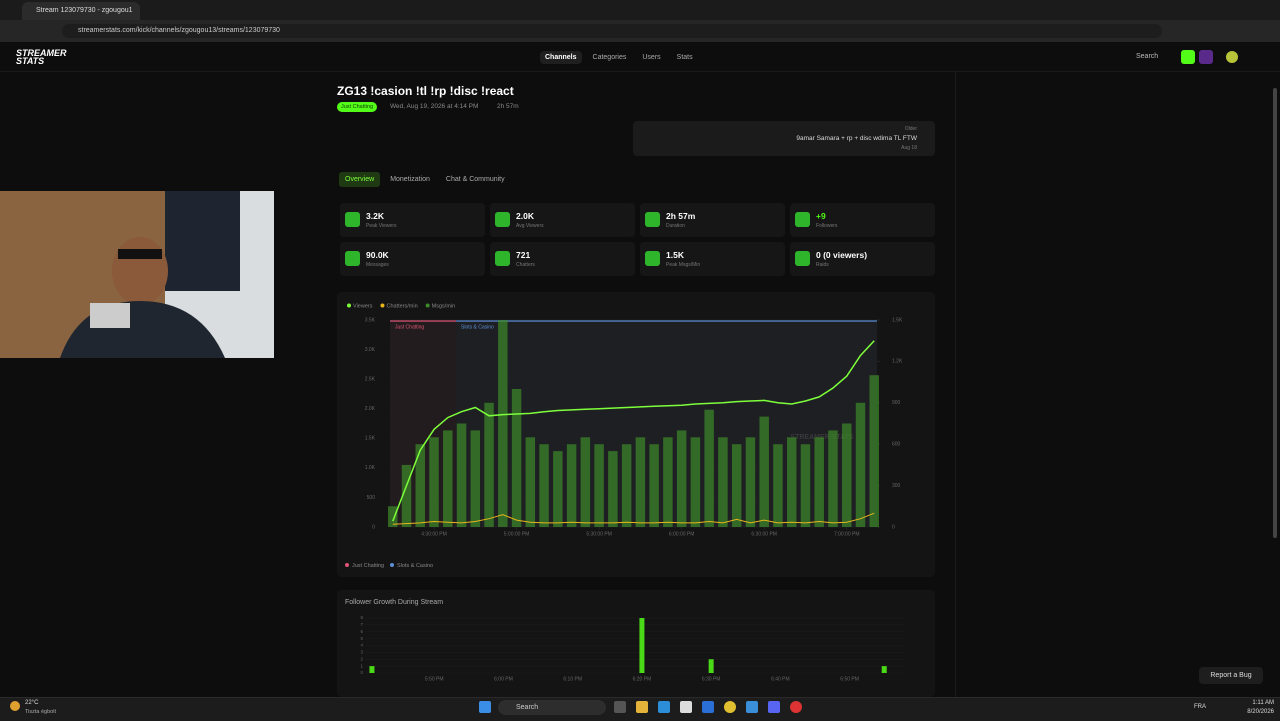  What do you see at coordinates (523, 255) in the screenshot?
I see `stat-value: 721` at bounding box center [523, 255].